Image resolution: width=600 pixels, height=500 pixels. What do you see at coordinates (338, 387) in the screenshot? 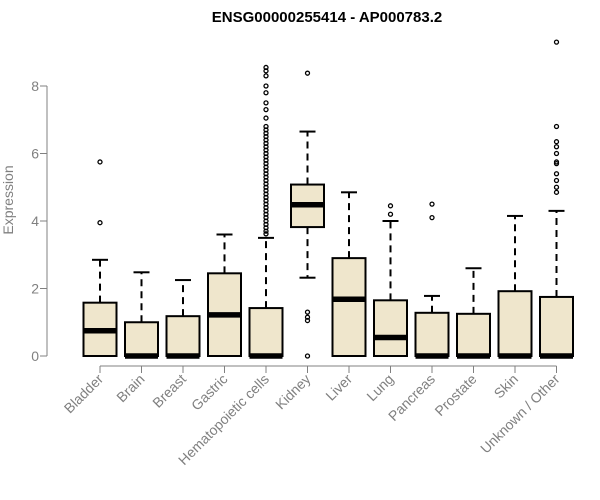
I see `x-tick-label: Liver` at bounding box center [338, 387].